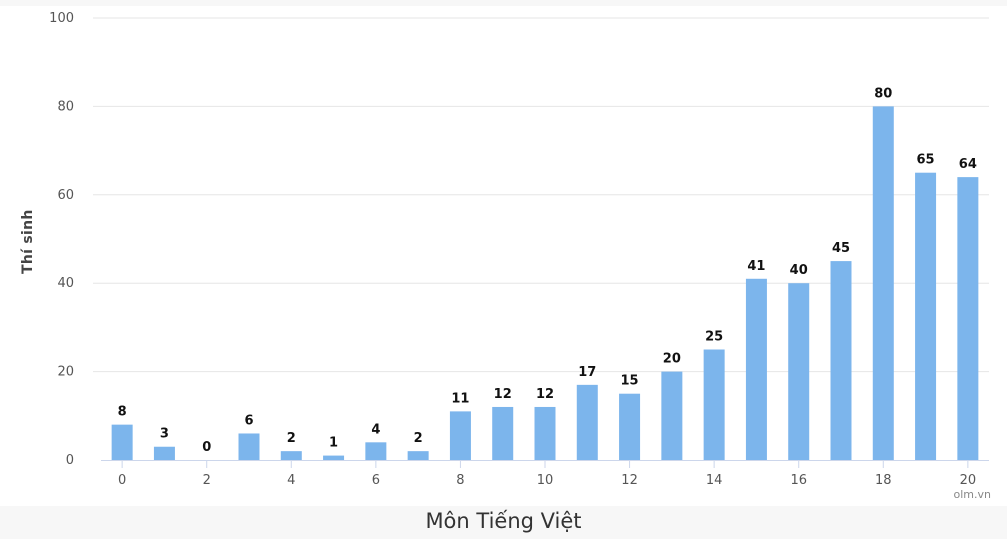 The height and width of the screenshot is (539, 1007). I want to click on x-tick-label: 18, so click(883, 480).